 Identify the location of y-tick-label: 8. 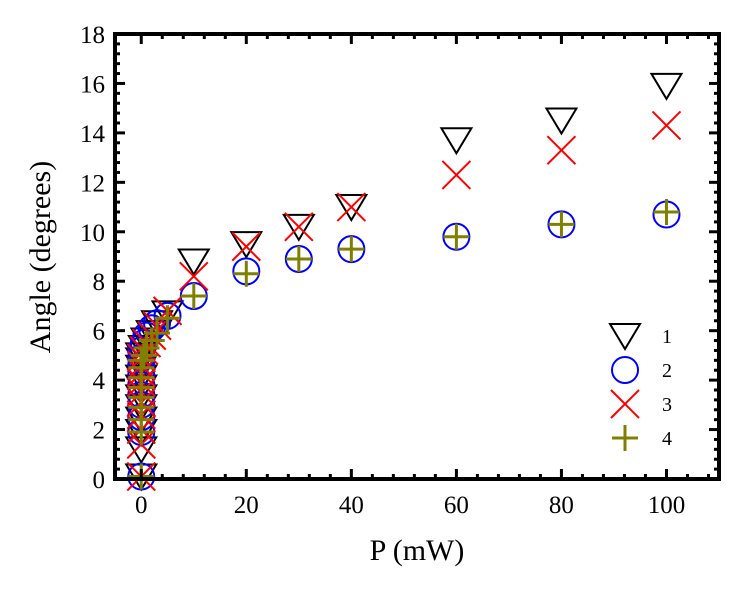
(99, 282).